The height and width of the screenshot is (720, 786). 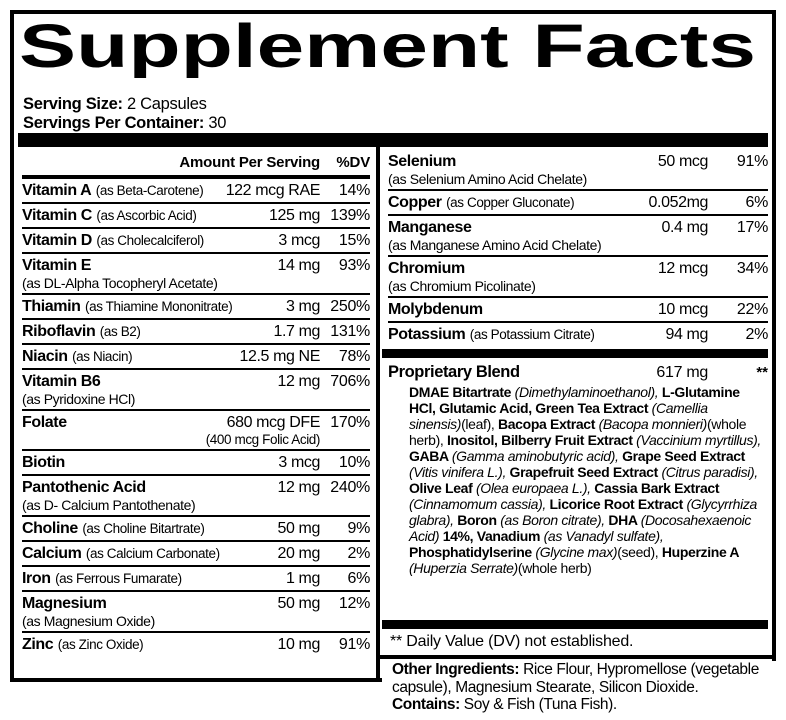 I want to click on nutrient-amount-sub: (400 mcg Folic Acid), so click(x=263, y=439).